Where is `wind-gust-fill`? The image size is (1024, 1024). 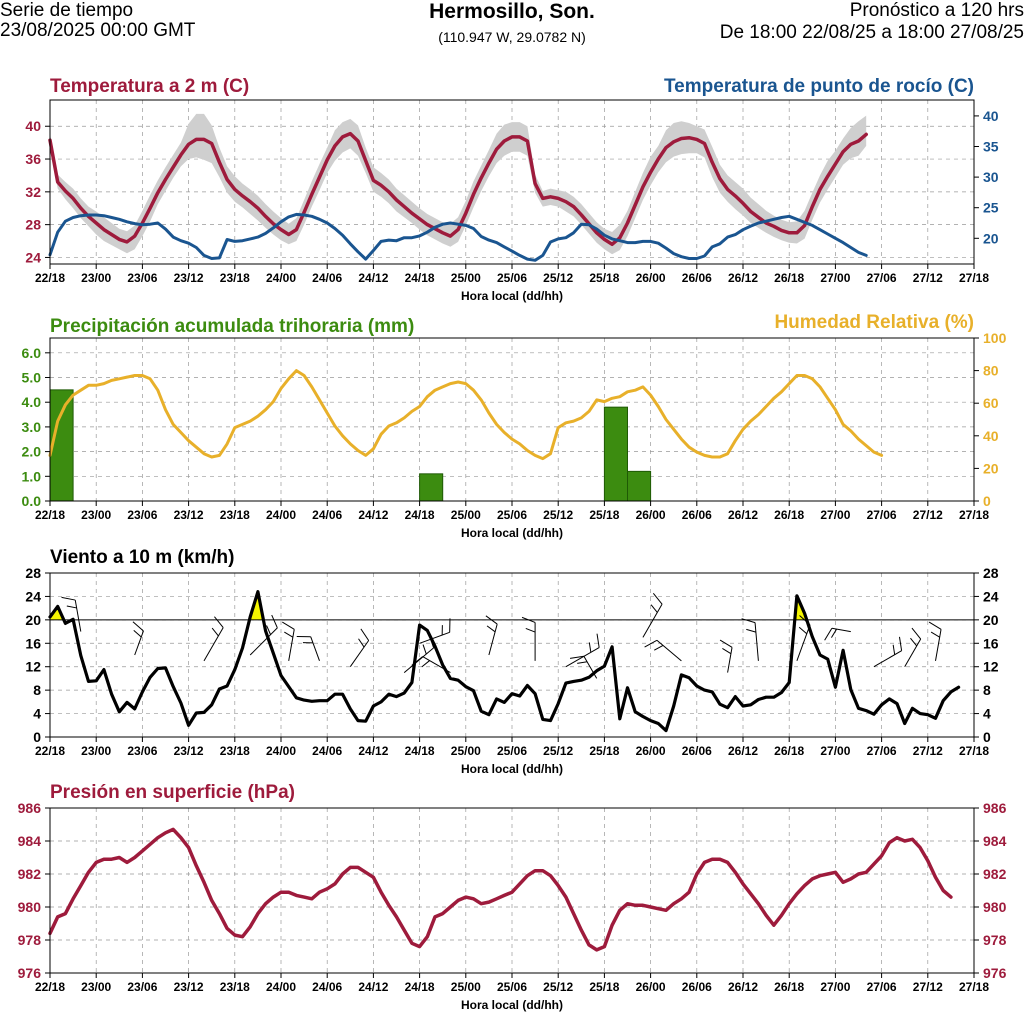 wind-gust-fill is located at coordinates (57, 613).